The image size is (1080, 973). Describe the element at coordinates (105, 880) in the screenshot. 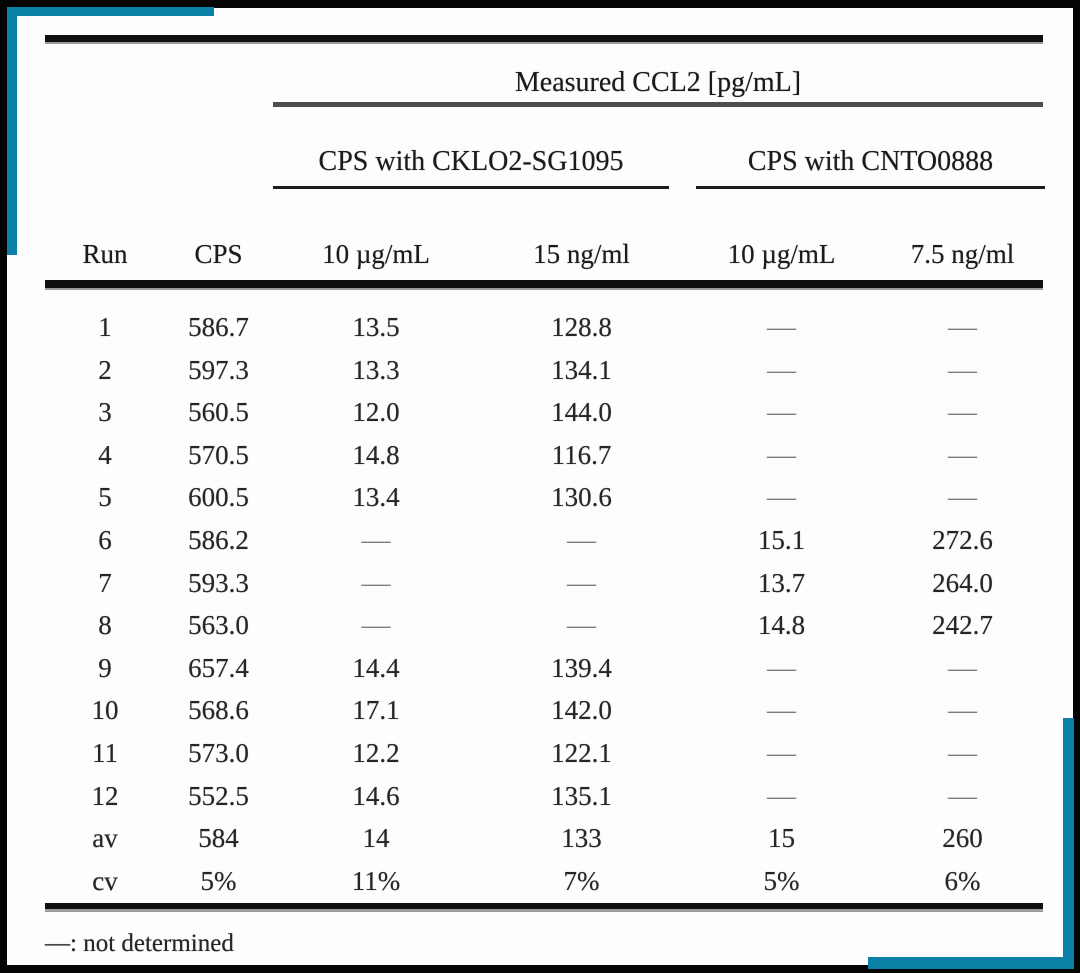

I see `table-cell: cv` at that location.